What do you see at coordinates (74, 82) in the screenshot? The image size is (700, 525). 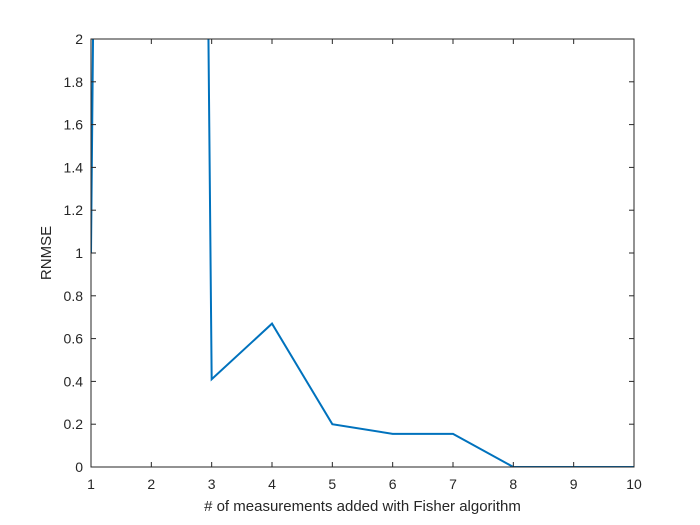 I see `y-tick-label: 1.8` at bounding box center [74, 82].